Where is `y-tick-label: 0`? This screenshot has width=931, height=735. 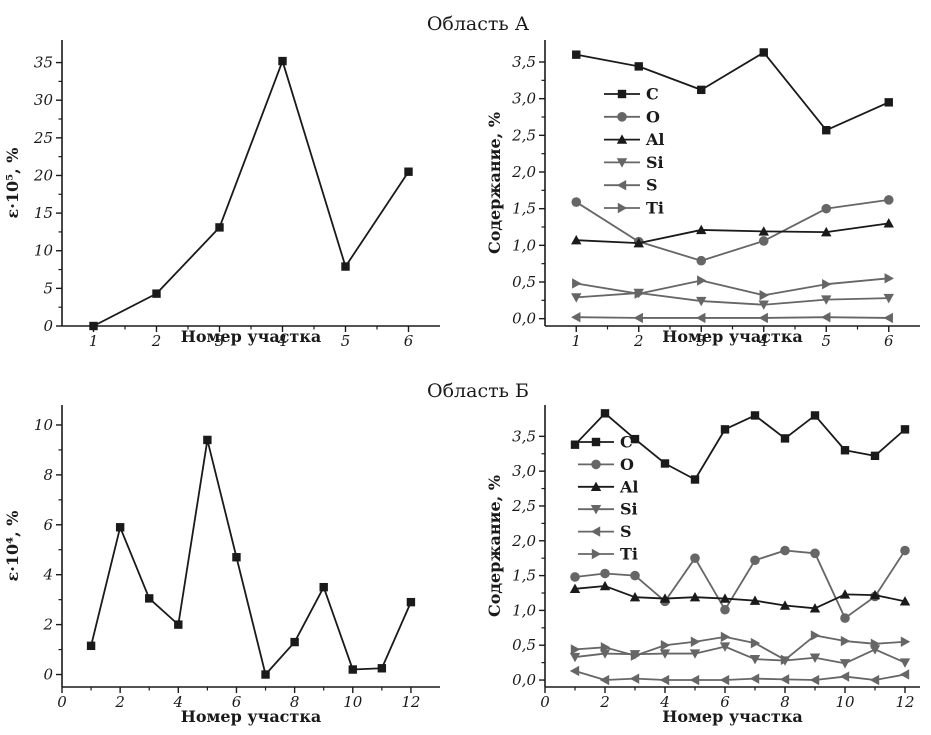
y-tick-label: 0 is located at coordinates (48, 675).